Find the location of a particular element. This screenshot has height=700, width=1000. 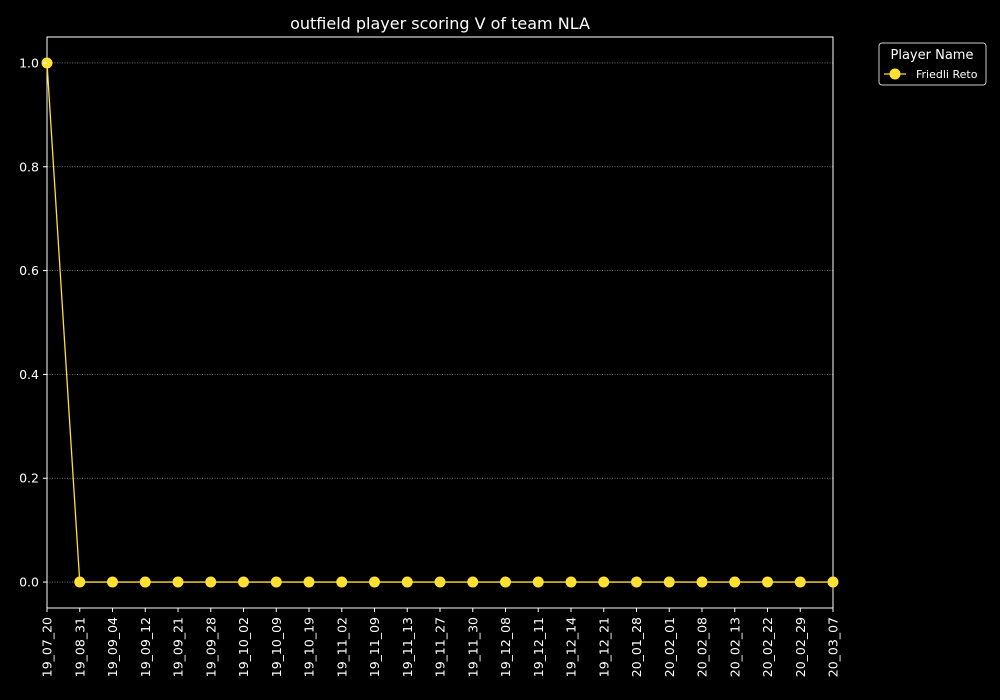

x-tick-label: 19_12_14 is located at coordinates (571, 647).